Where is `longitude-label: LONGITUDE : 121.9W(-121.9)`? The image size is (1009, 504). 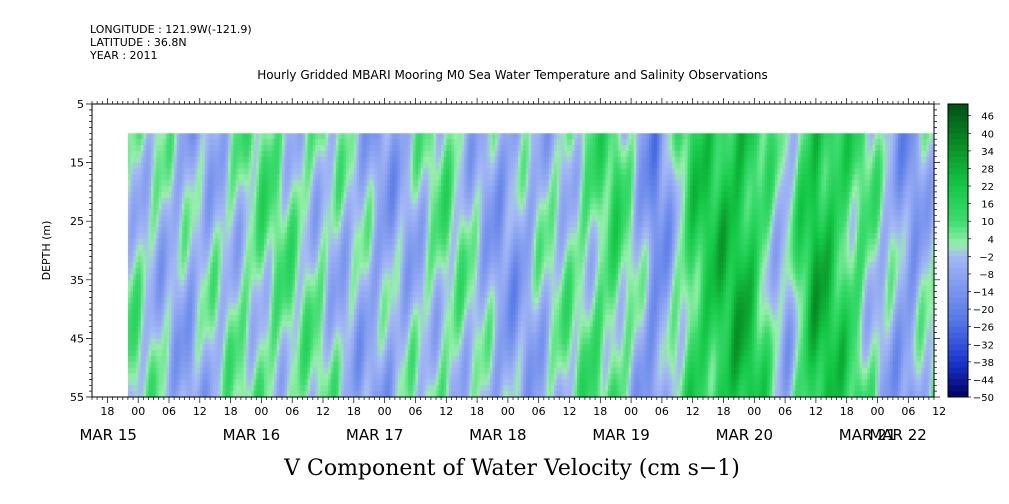
longitude-label: LONGITUDE : 121.9W(-121.9) is located at coordinates (171, 29).